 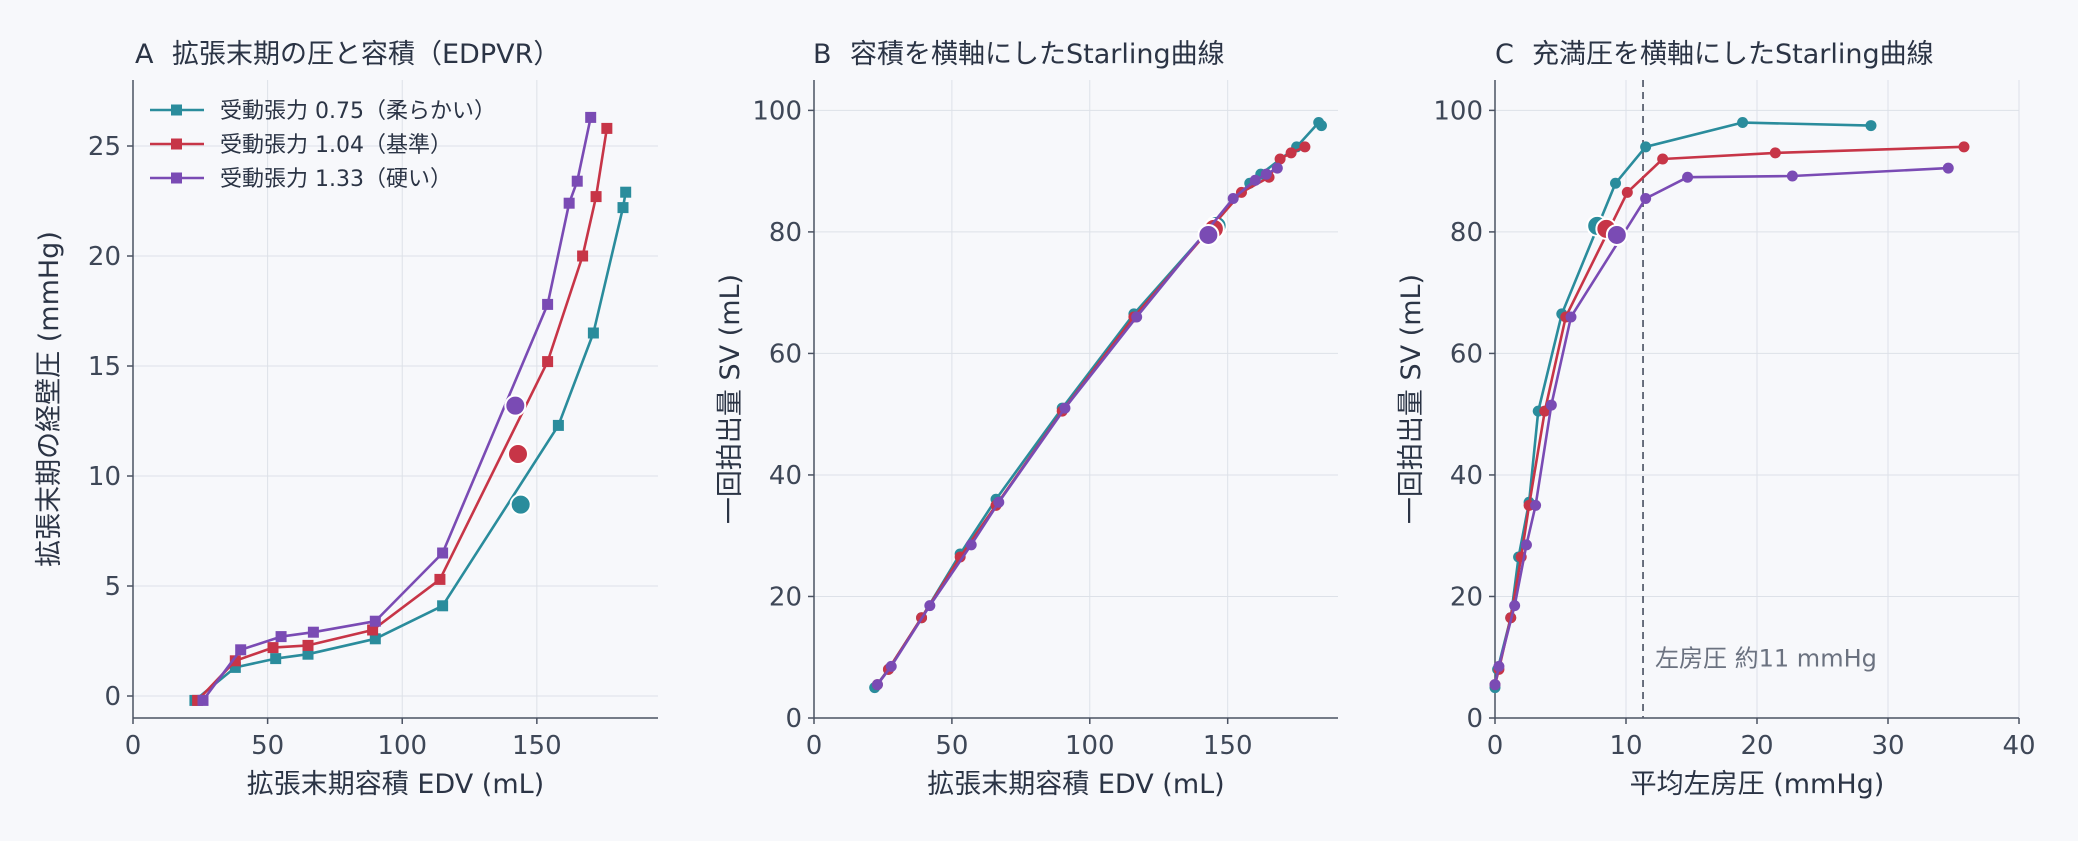 I want to click on series-1-point-35.8, so click(x=1964, y=147).